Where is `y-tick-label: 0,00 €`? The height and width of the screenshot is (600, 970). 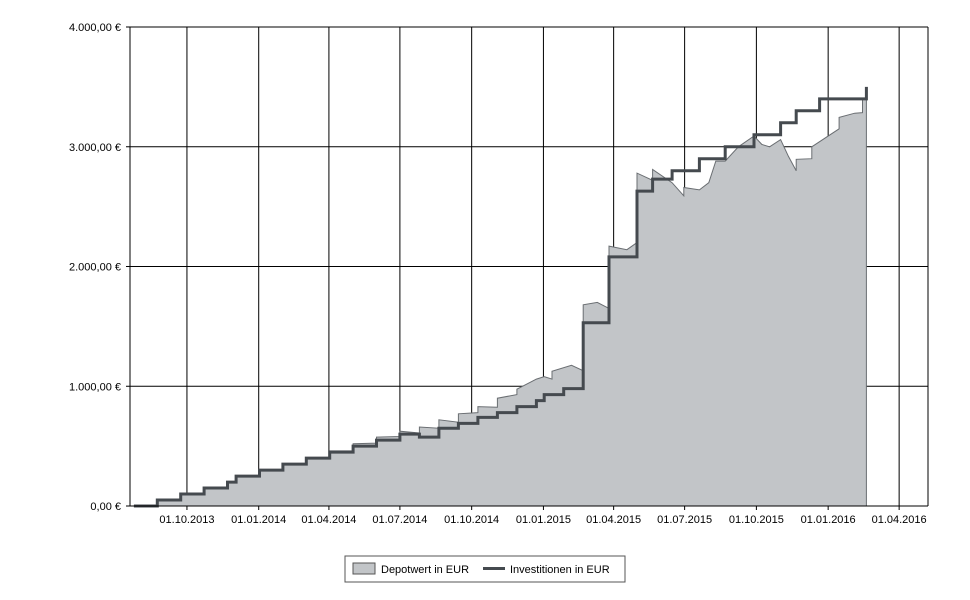
y-tick-label: 0,00 € is located at coordinates (105, 507).